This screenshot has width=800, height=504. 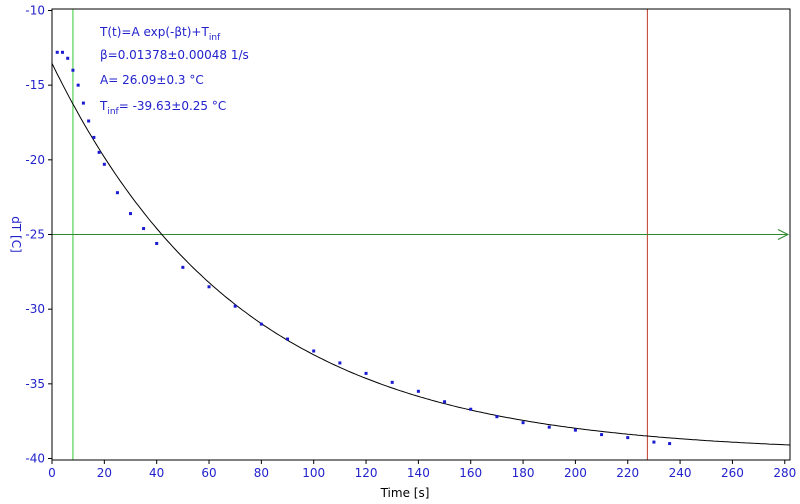 What do you see at coordinates (405, 493) in the screenshot?
I see `x-axis-title: Time [s]` at bounding box center [405, 493].